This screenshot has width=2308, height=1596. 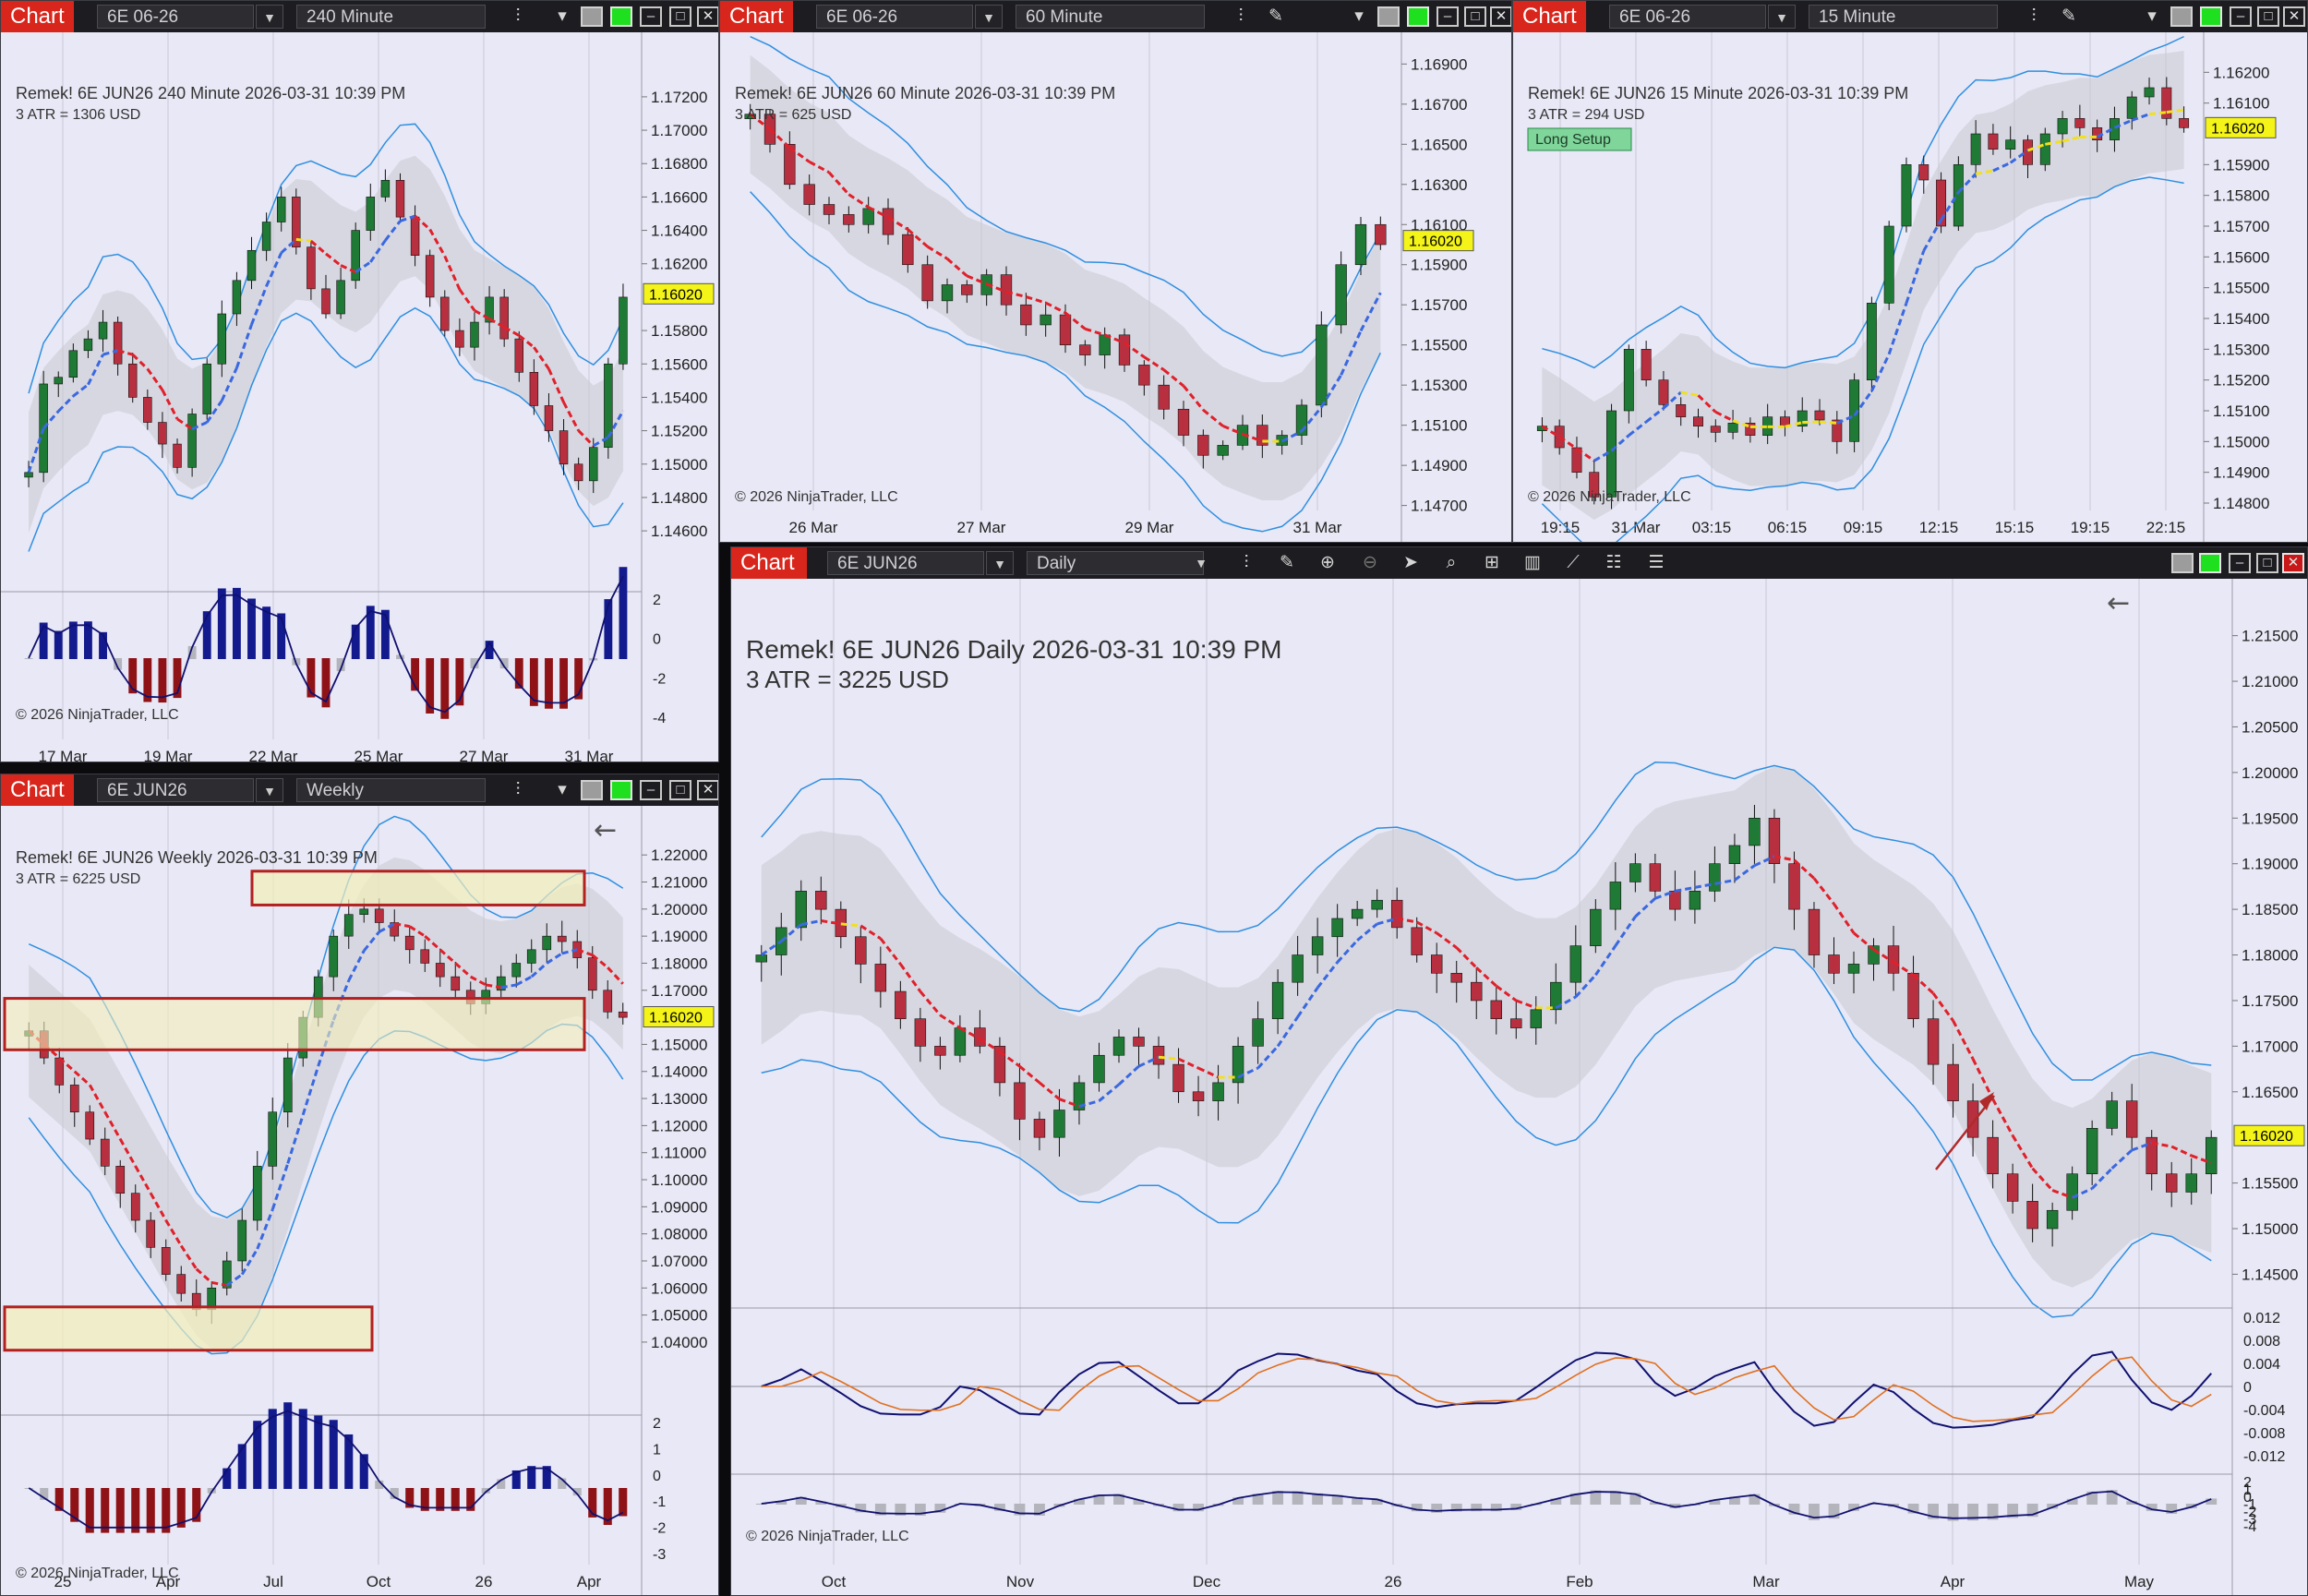 What do you see at coordinates (1115, 563) in the screenshot?
I see `interval-selector: Daily` at bounding box center [1115, 563].